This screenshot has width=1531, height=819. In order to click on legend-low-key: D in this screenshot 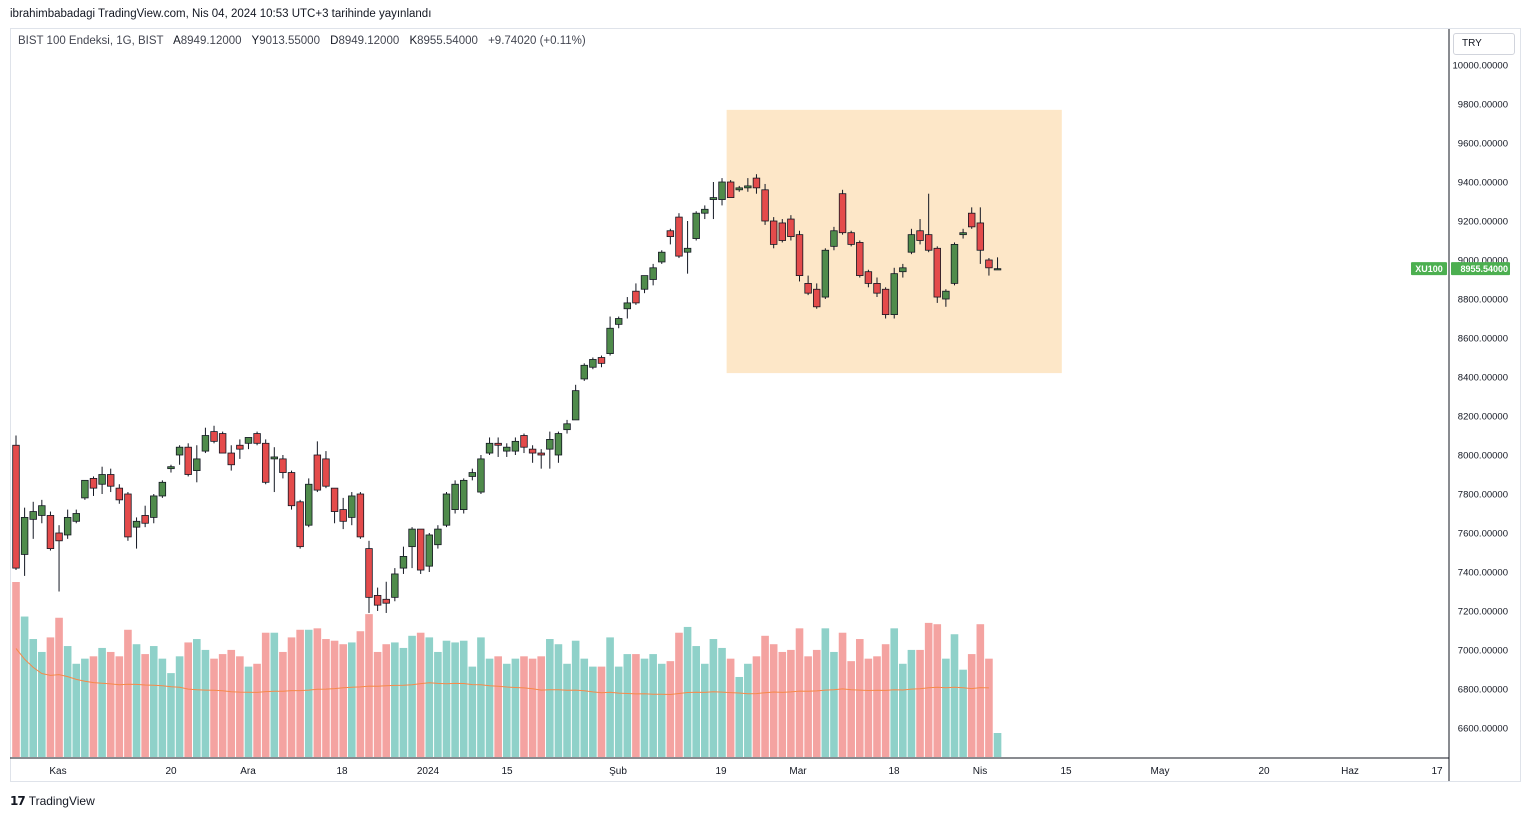, I will do `click(334, 41)`.